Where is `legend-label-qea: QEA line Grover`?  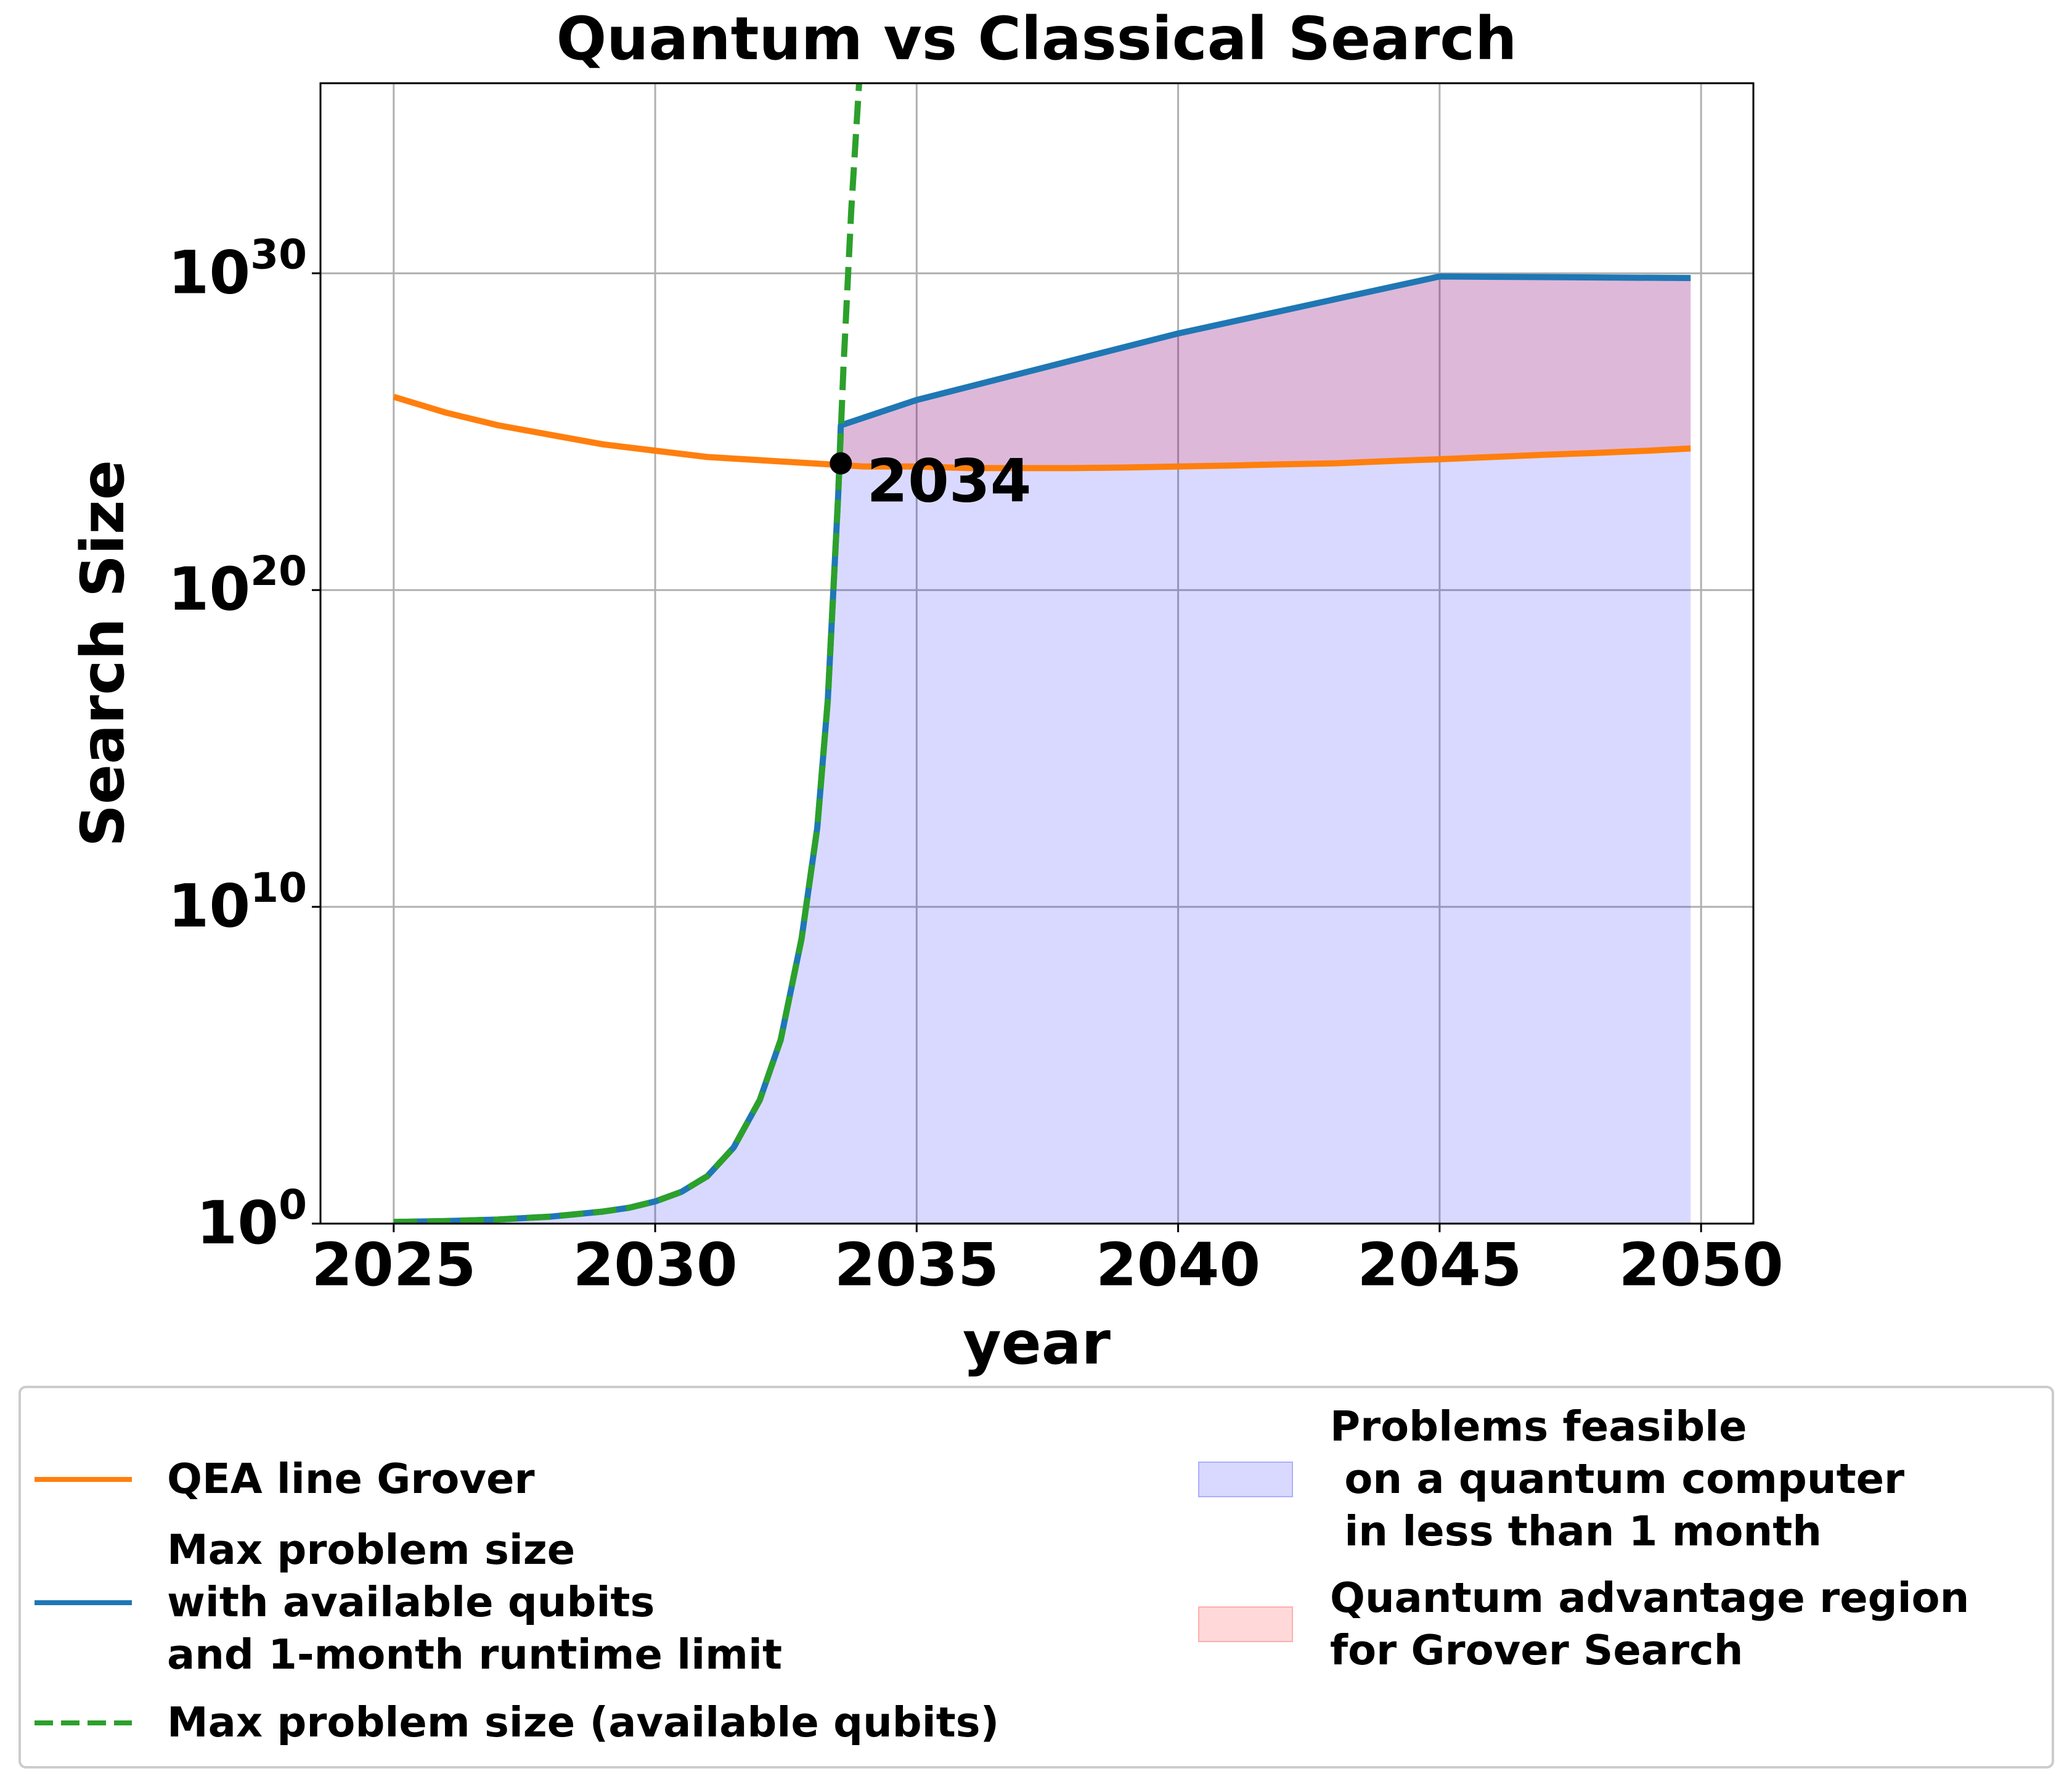 legend-label-qea: QEA line Grover is located at coordinates (351, 1479).